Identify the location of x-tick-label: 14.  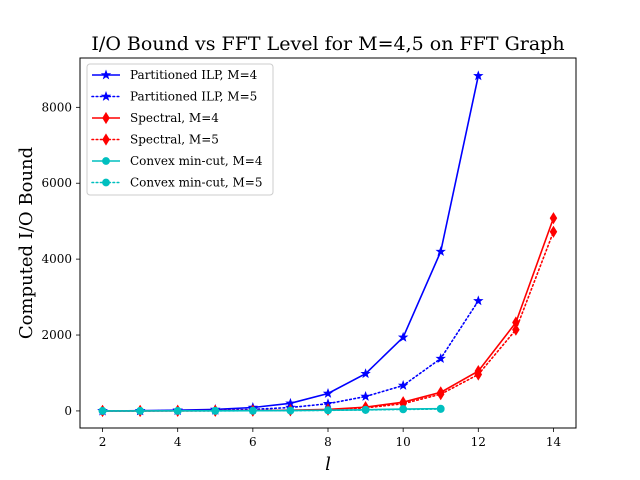
(554, 442).